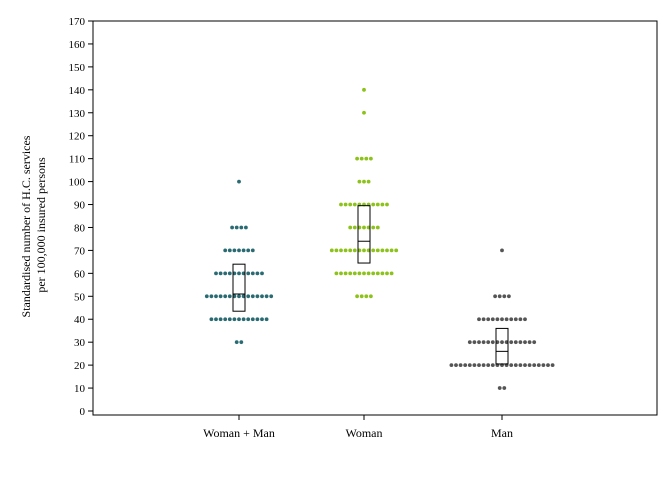 This screenshot has height=480, width=672. Describe the element at coordinates (41, 225) in the screenshot. I see `y-axis-title-line-2: per 100,000 insured persons` at that location.